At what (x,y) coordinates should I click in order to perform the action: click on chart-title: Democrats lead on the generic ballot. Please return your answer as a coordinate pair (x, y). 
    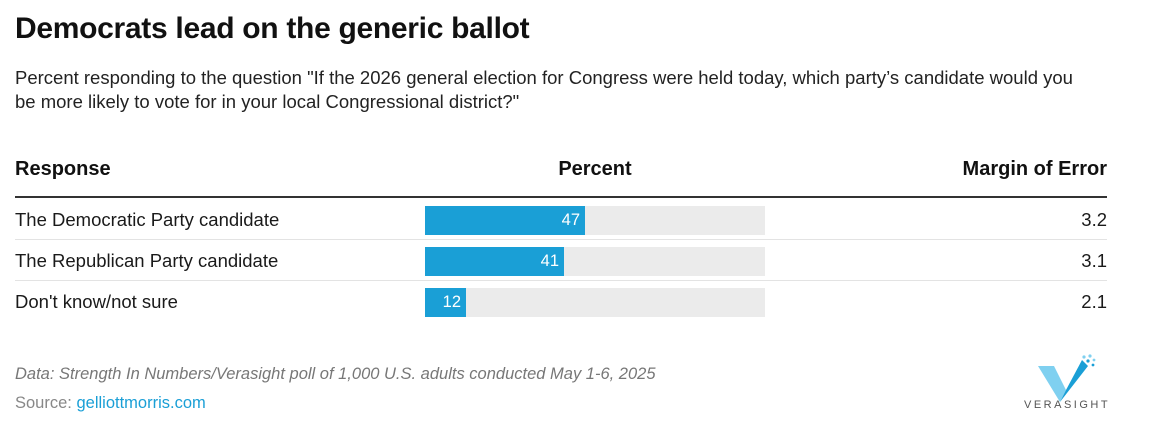
    Looking at the image, I should click on (272, 28).